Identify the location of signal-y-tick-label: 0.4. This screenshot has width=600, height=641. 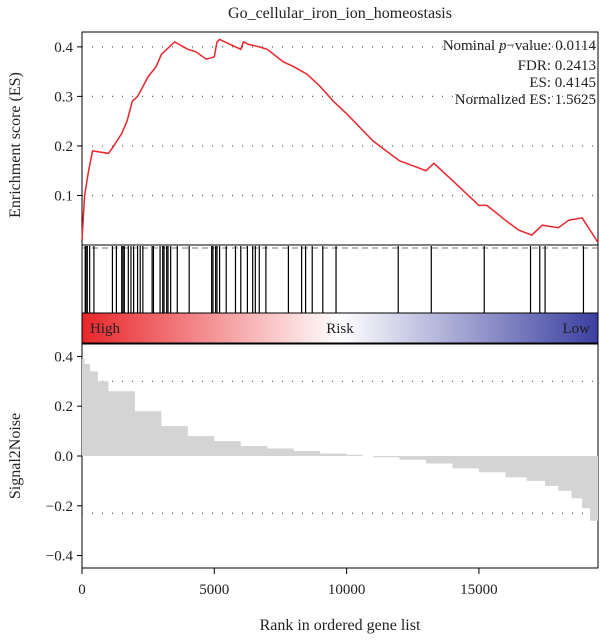
(63, 357).